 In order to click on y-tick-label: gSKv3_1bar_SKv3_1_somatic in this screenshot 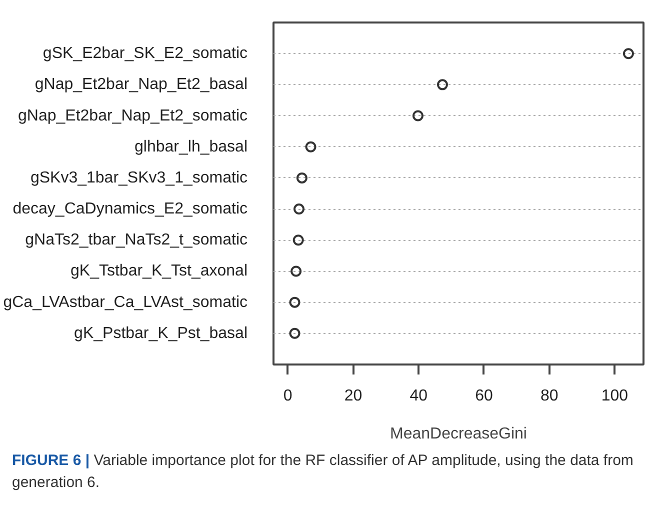, I will do `click(139, 177)`.